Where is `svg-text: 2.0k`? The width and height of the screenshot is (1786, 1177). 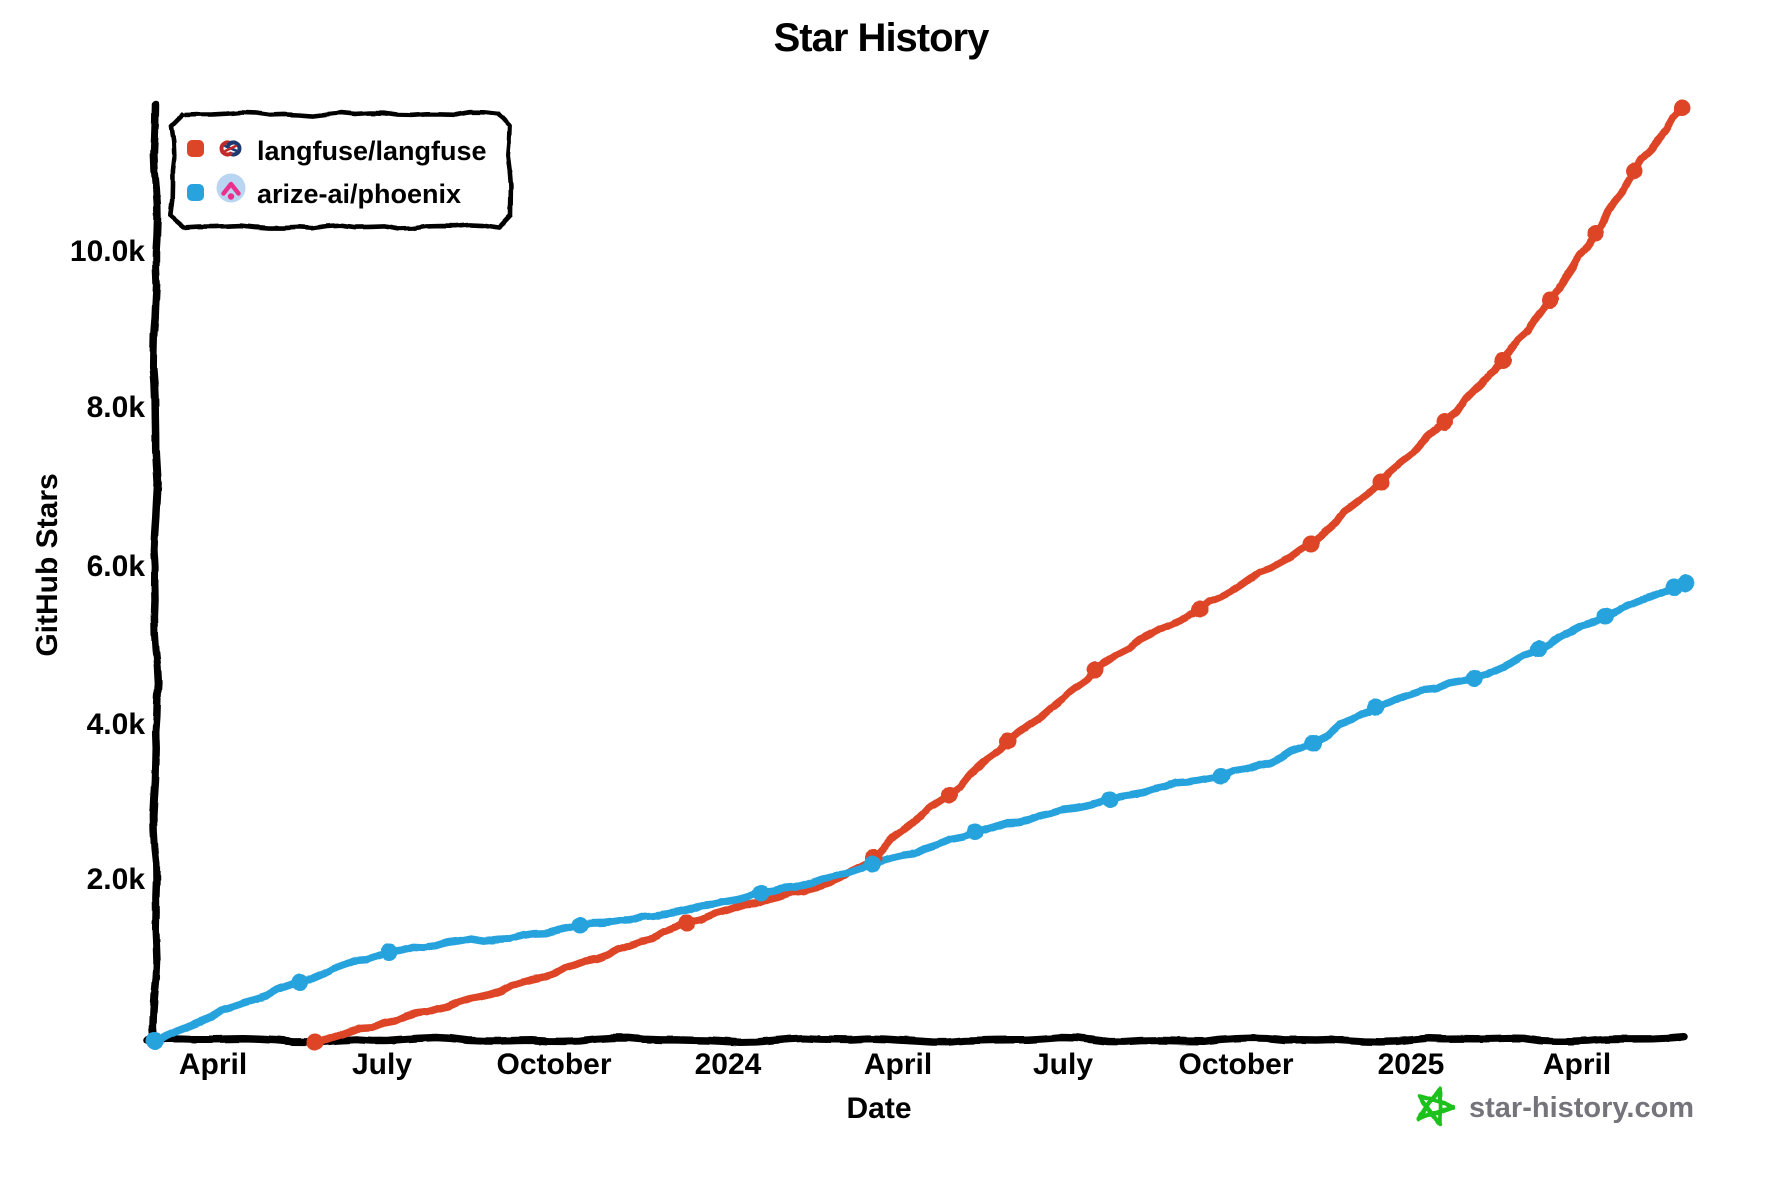
svg-text: 2.0k is located at coordinates (116, 879).